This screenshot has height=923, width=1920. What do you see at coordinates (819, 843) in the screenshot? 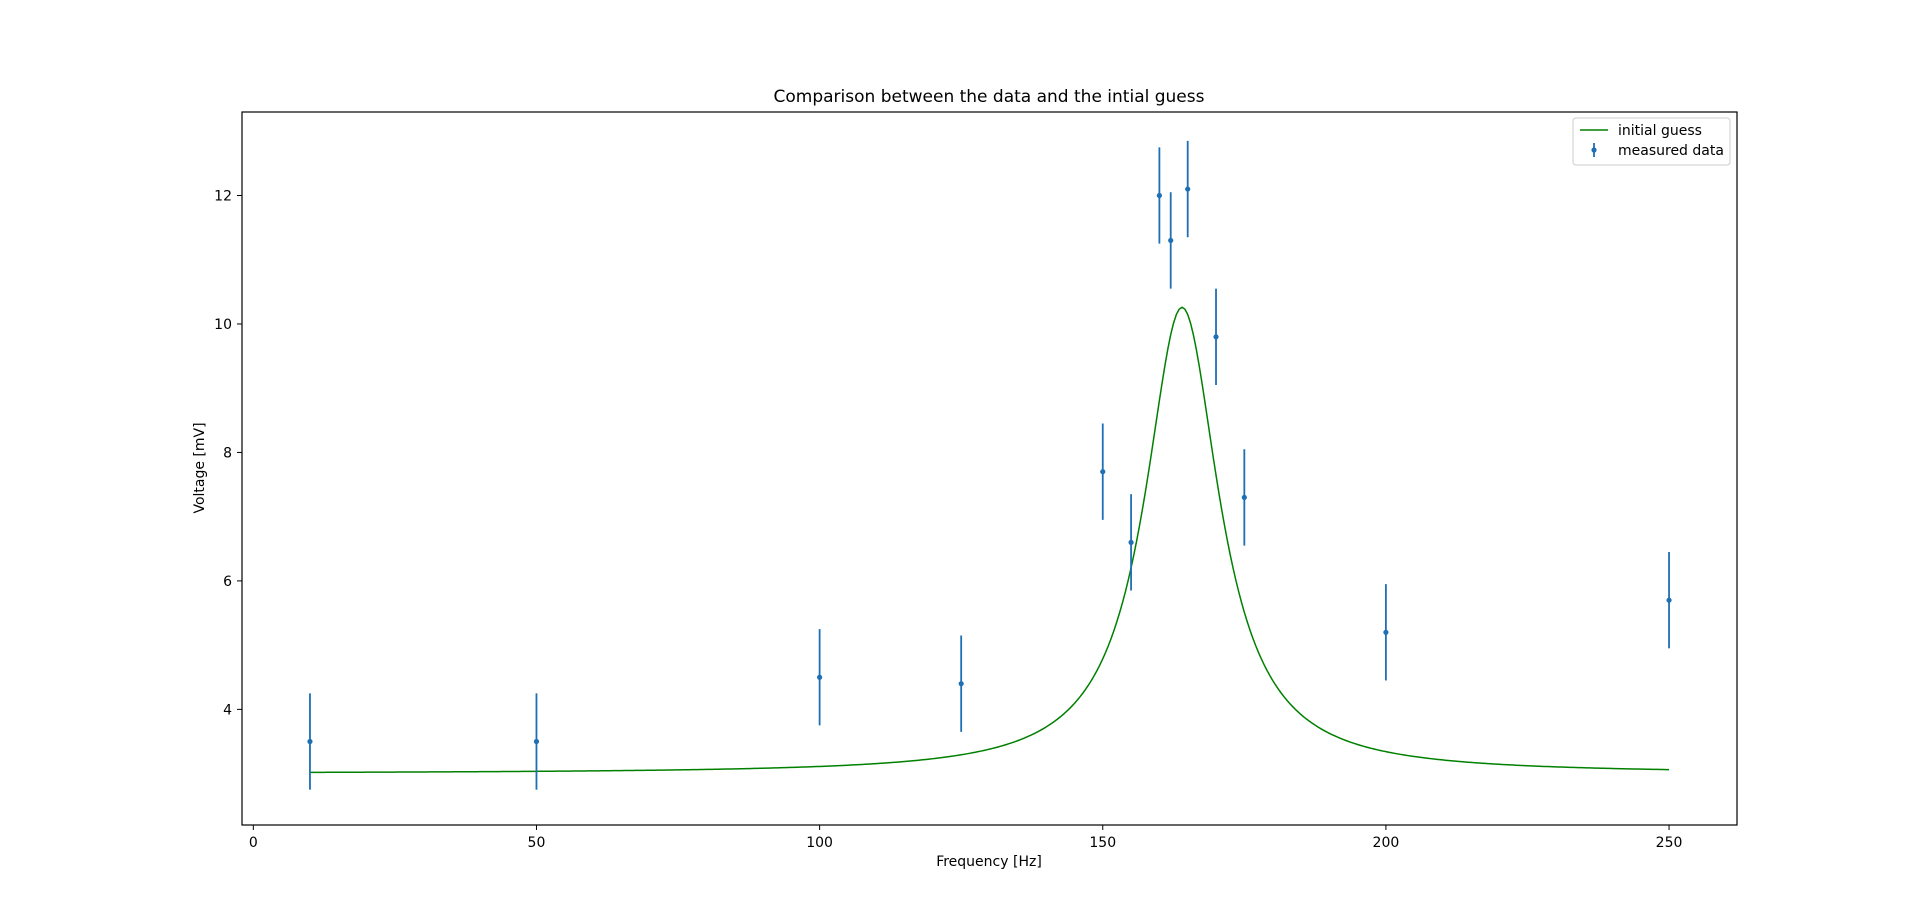
I see `x-tick-label: 100` at bounding box center [819, 843].